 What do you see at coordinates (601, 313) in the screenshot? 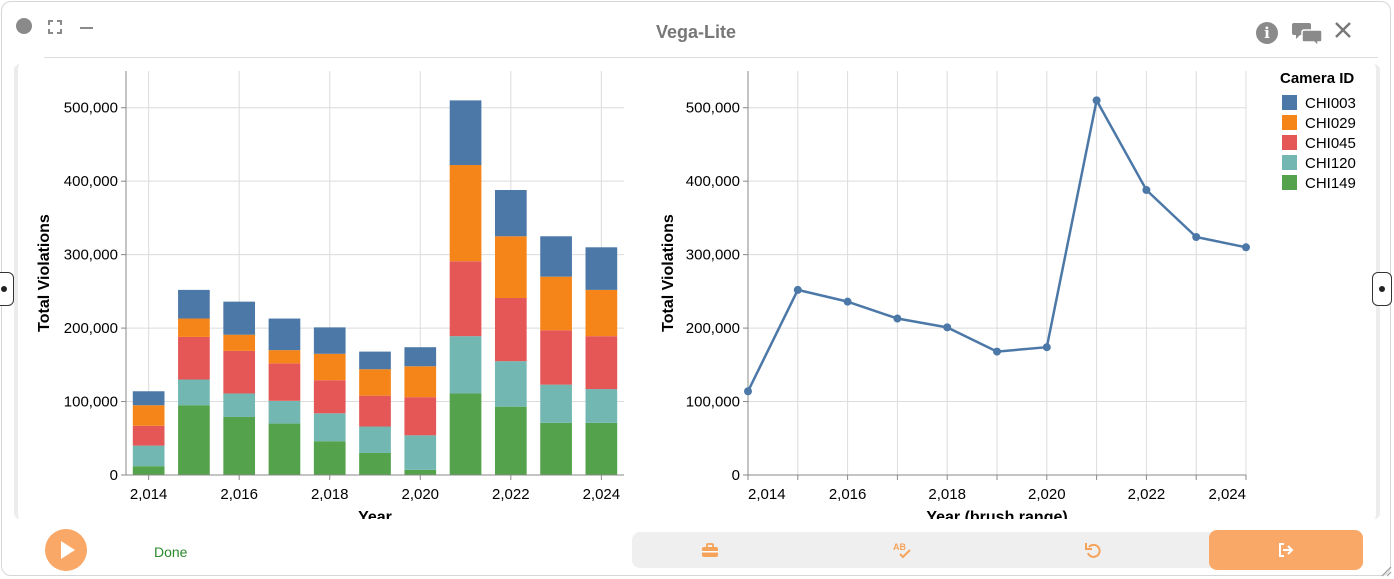
I see `bar-CHI029-2024` at bounding box center [601, 313].